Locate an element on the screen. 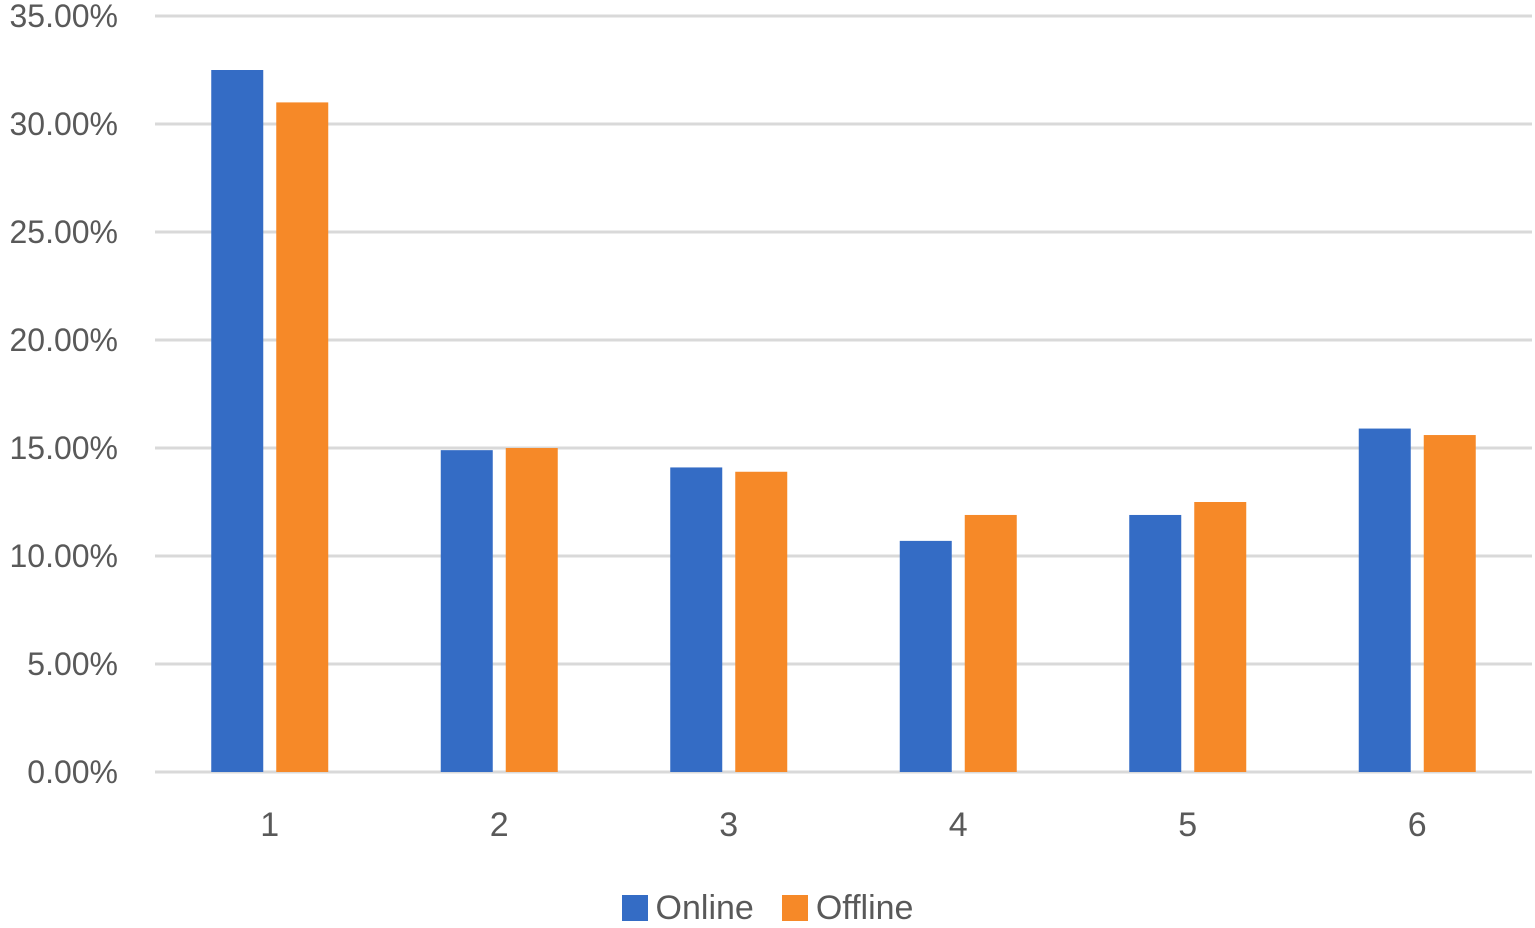 The height and width of the screenshot is (928, 1535). legend-label-online: Online is located at coordinates (704, 907).